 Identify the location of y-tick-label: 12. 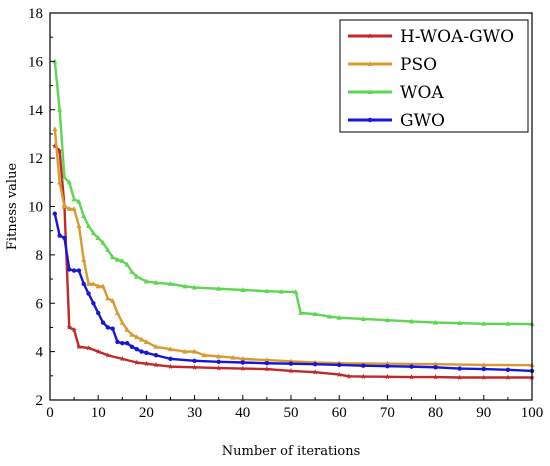
(35, 159).